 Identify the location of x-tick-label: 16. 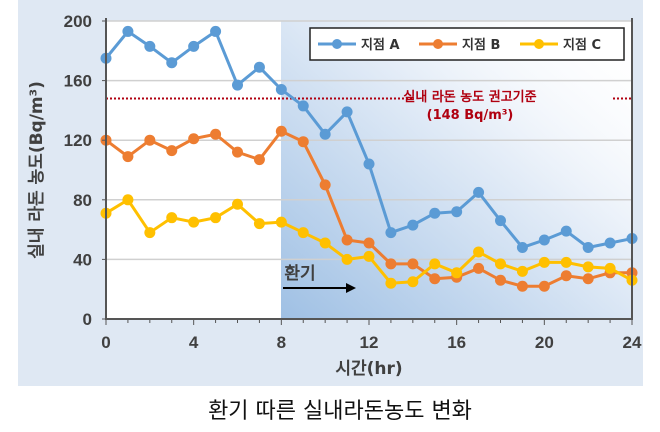
(456, 342).